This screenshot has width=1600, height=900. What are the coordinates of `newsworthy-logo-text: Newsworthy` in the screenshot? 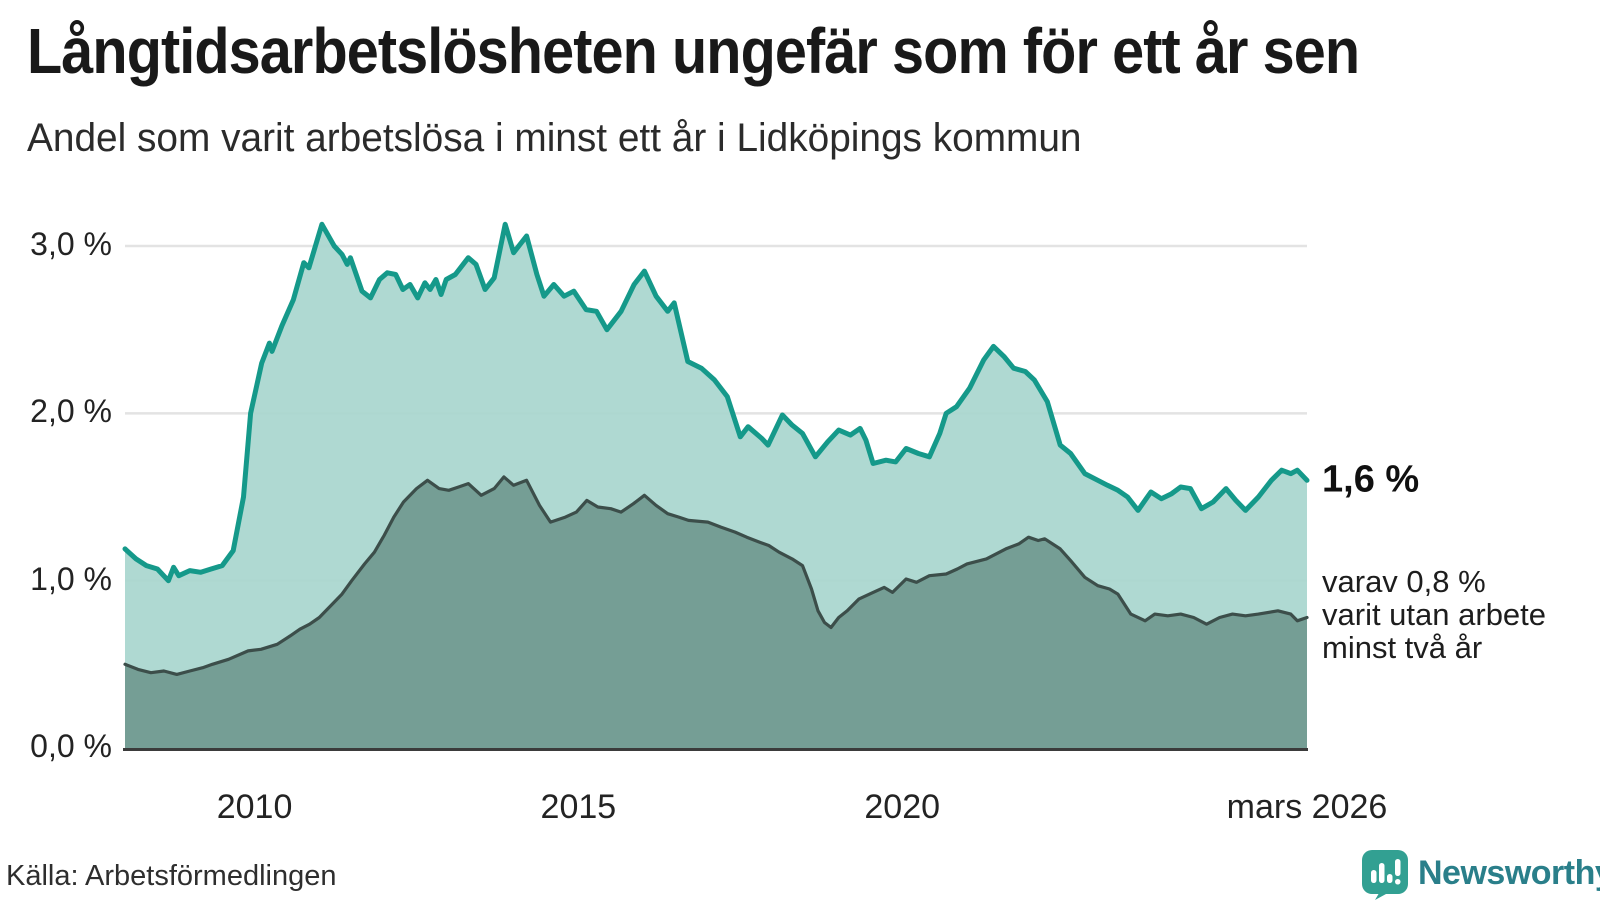 It's located at (1509, 872).